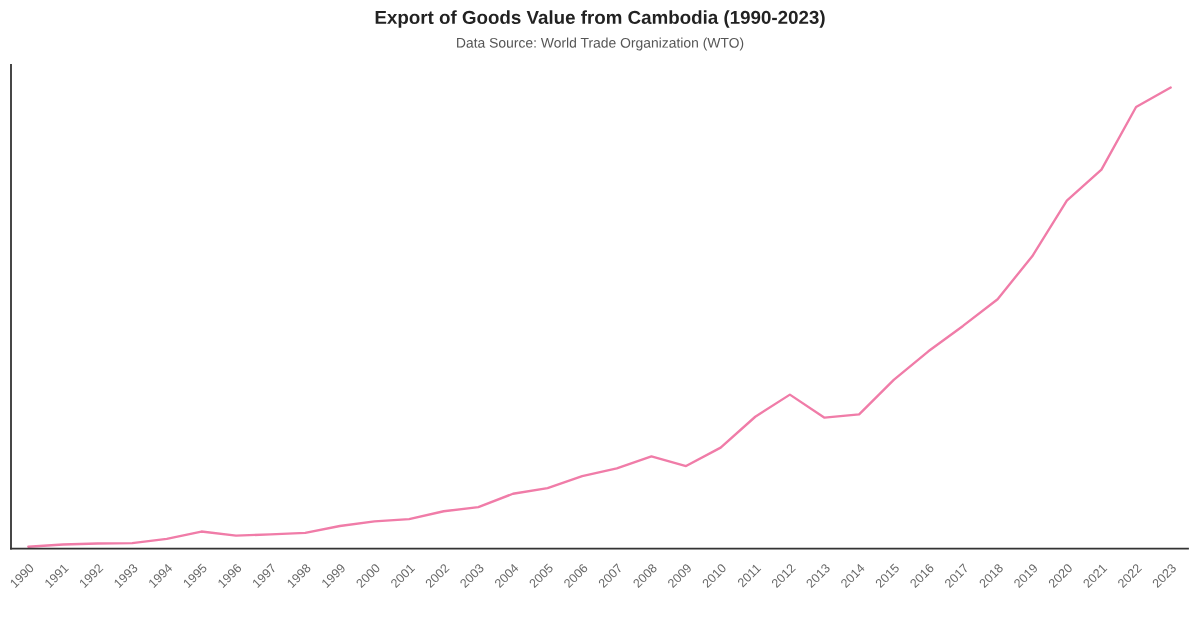 The image size is (1200, 628). What do you see at coordinates (600, 19) in the screenshot?
I see `chart-title: Export of Goods Value from Cambodia (1990-2023)` at bounding box center [600, 19].